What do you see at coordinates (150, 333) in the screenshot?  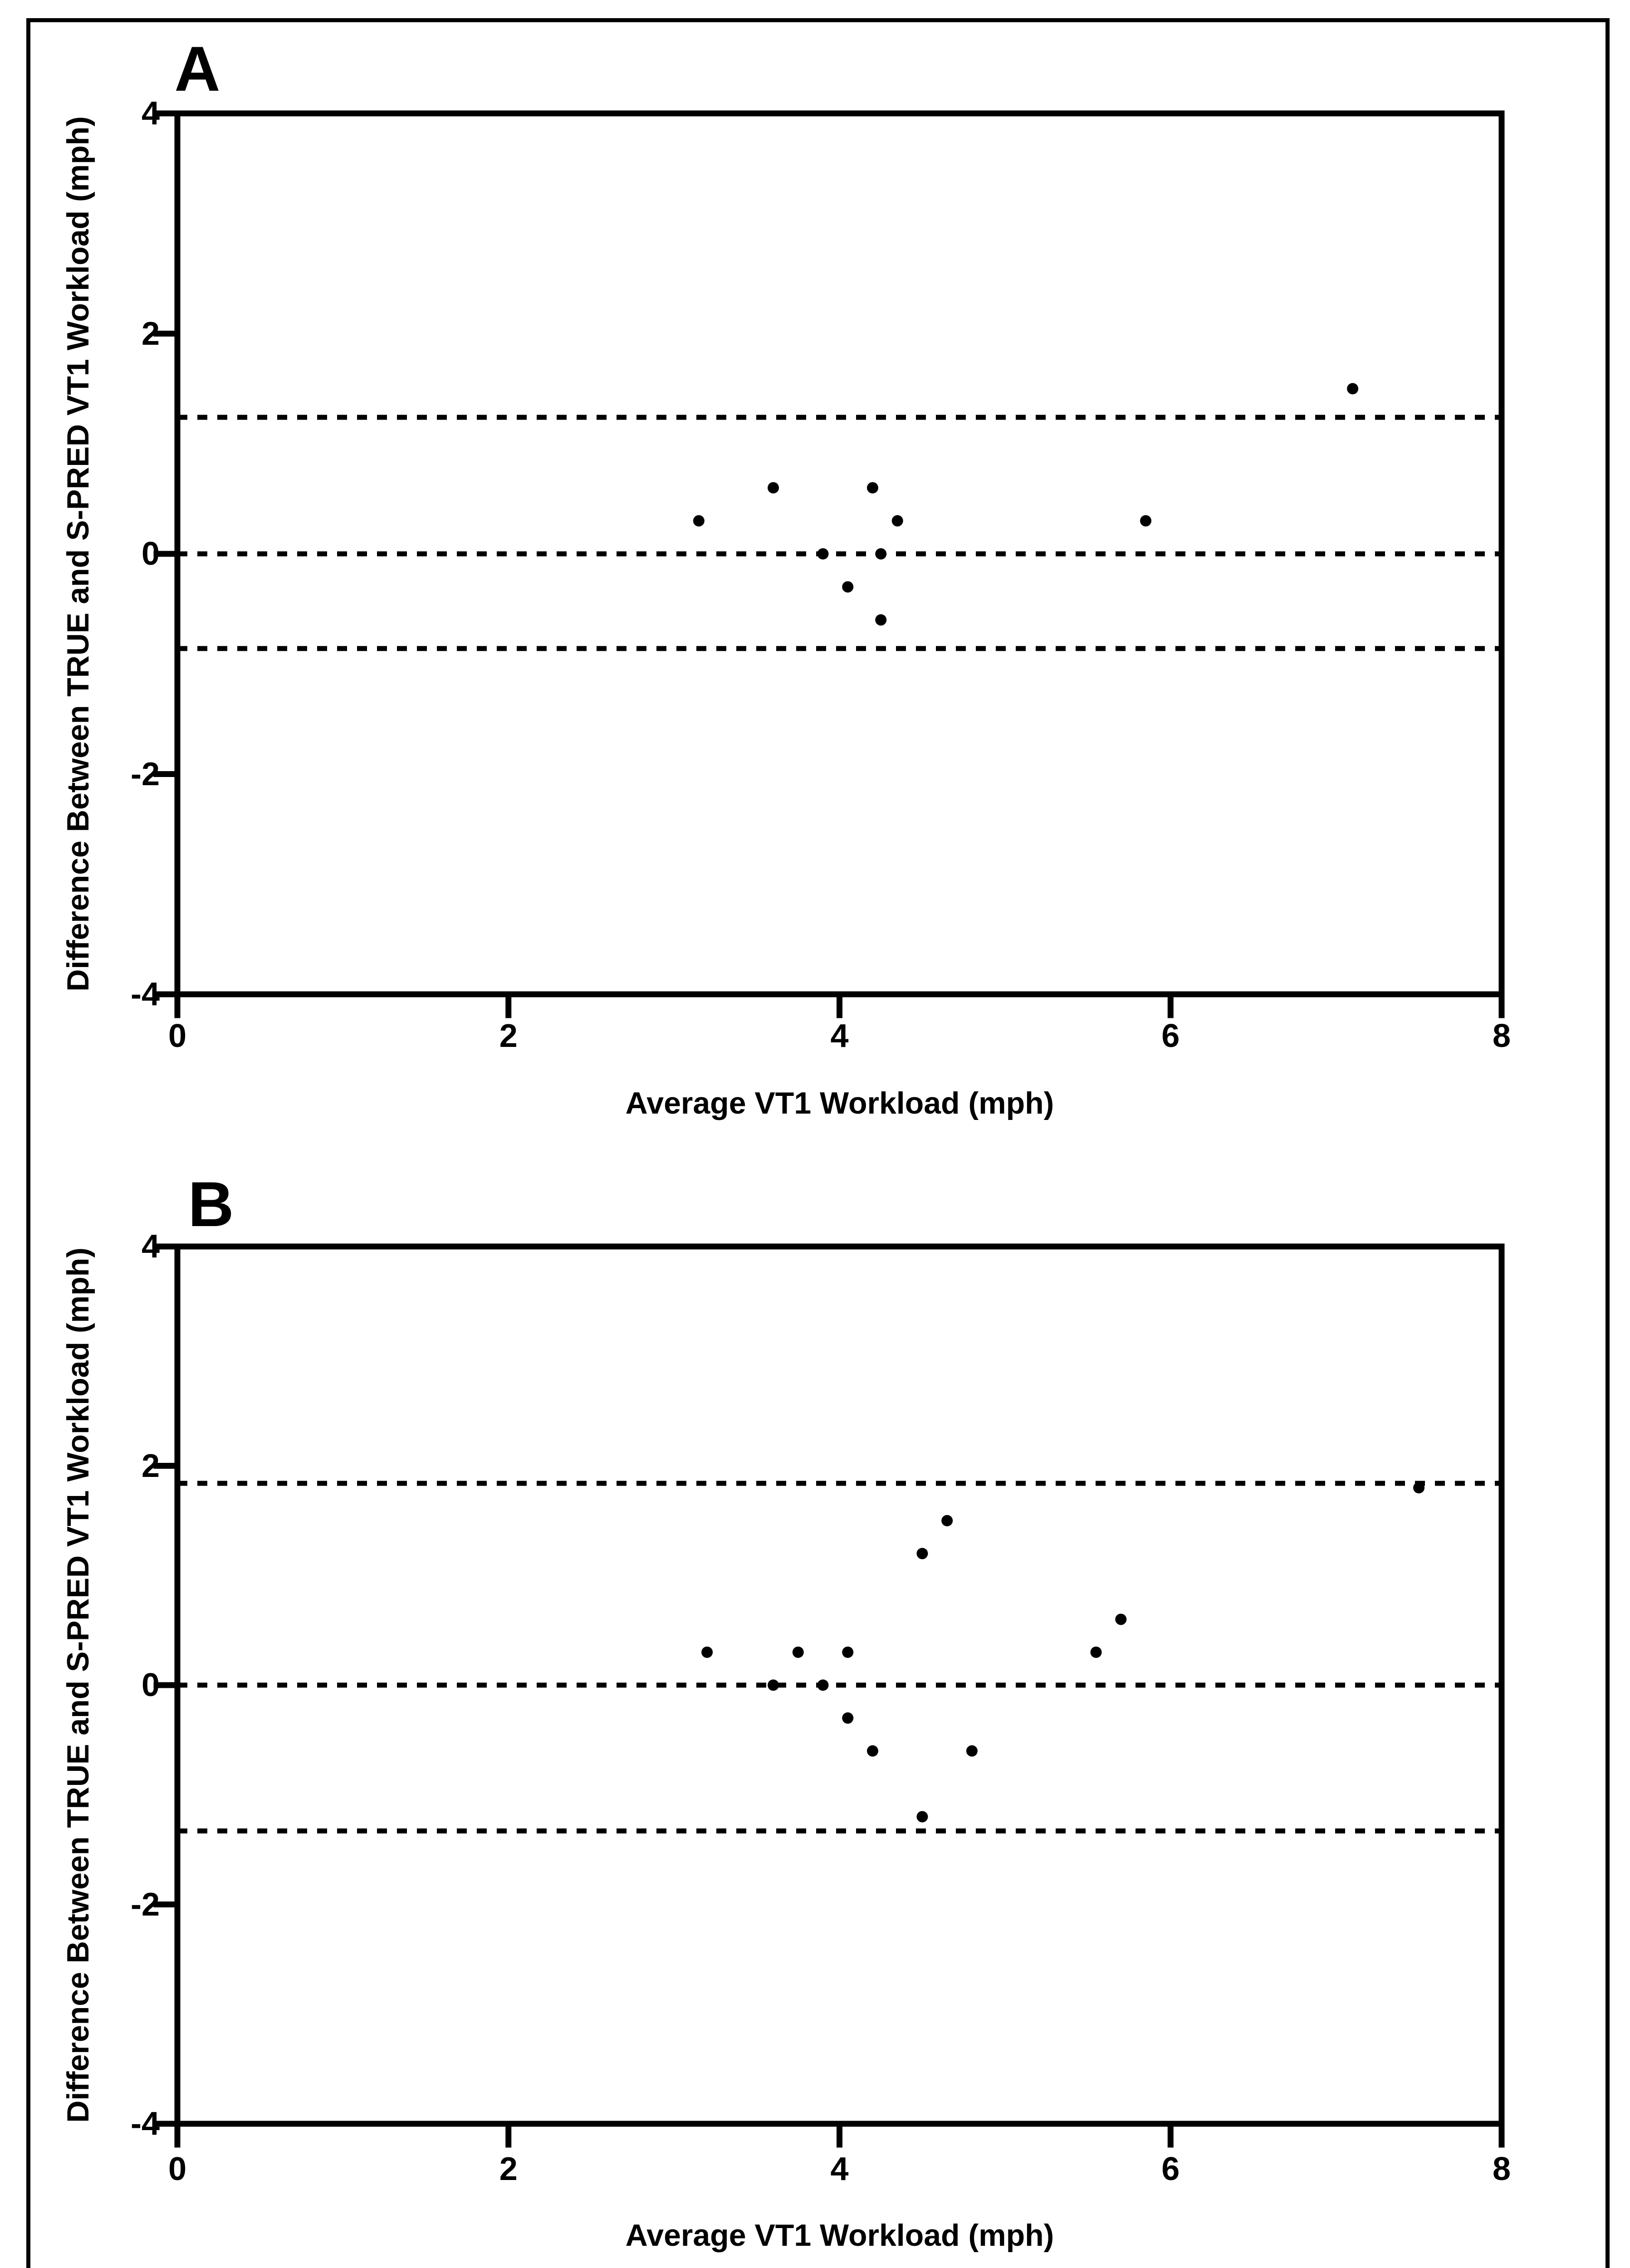 I see `panel-a-y-tick-label: 2` at bounding box center [150, 333].